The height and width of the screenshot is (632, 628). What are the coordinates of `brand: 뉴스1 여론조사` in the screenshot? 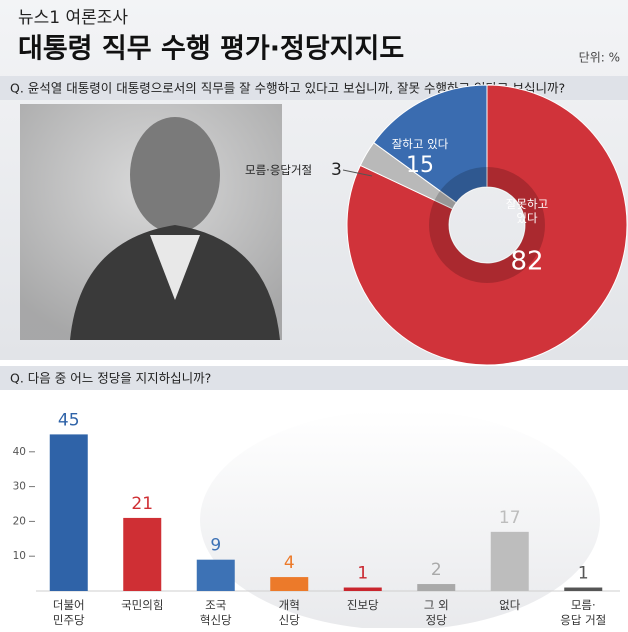 It's located at (73, 18).